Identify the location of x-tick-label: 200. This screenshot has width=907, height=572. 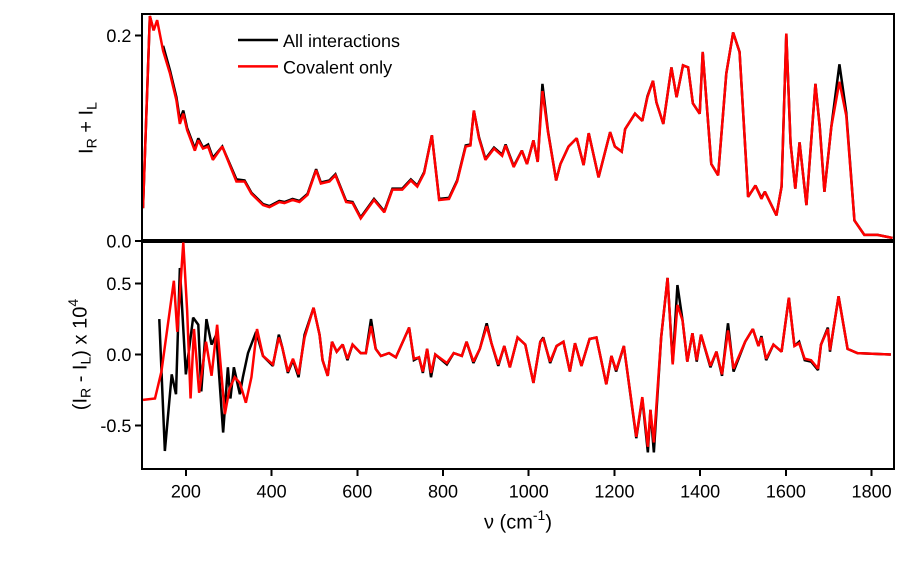
(185, 492).